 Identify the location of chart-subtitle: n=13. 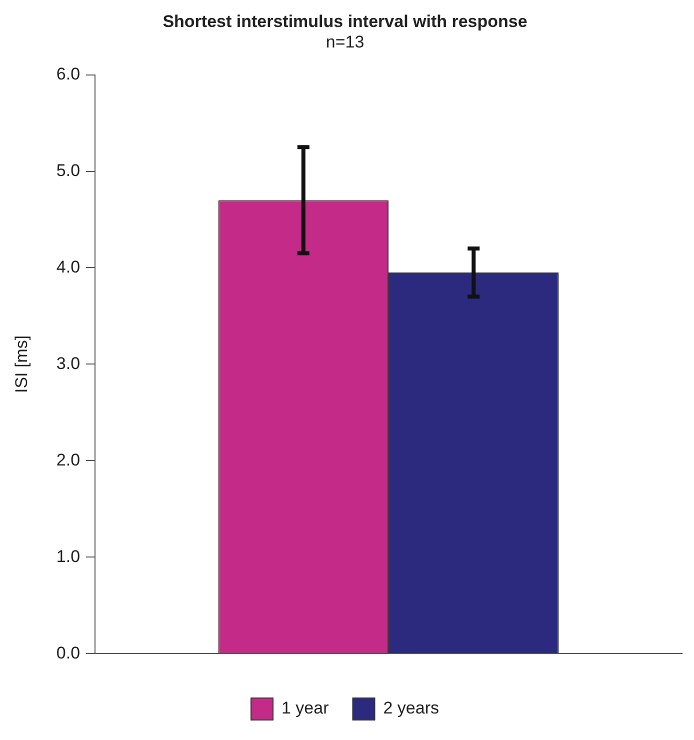
(345, 42).